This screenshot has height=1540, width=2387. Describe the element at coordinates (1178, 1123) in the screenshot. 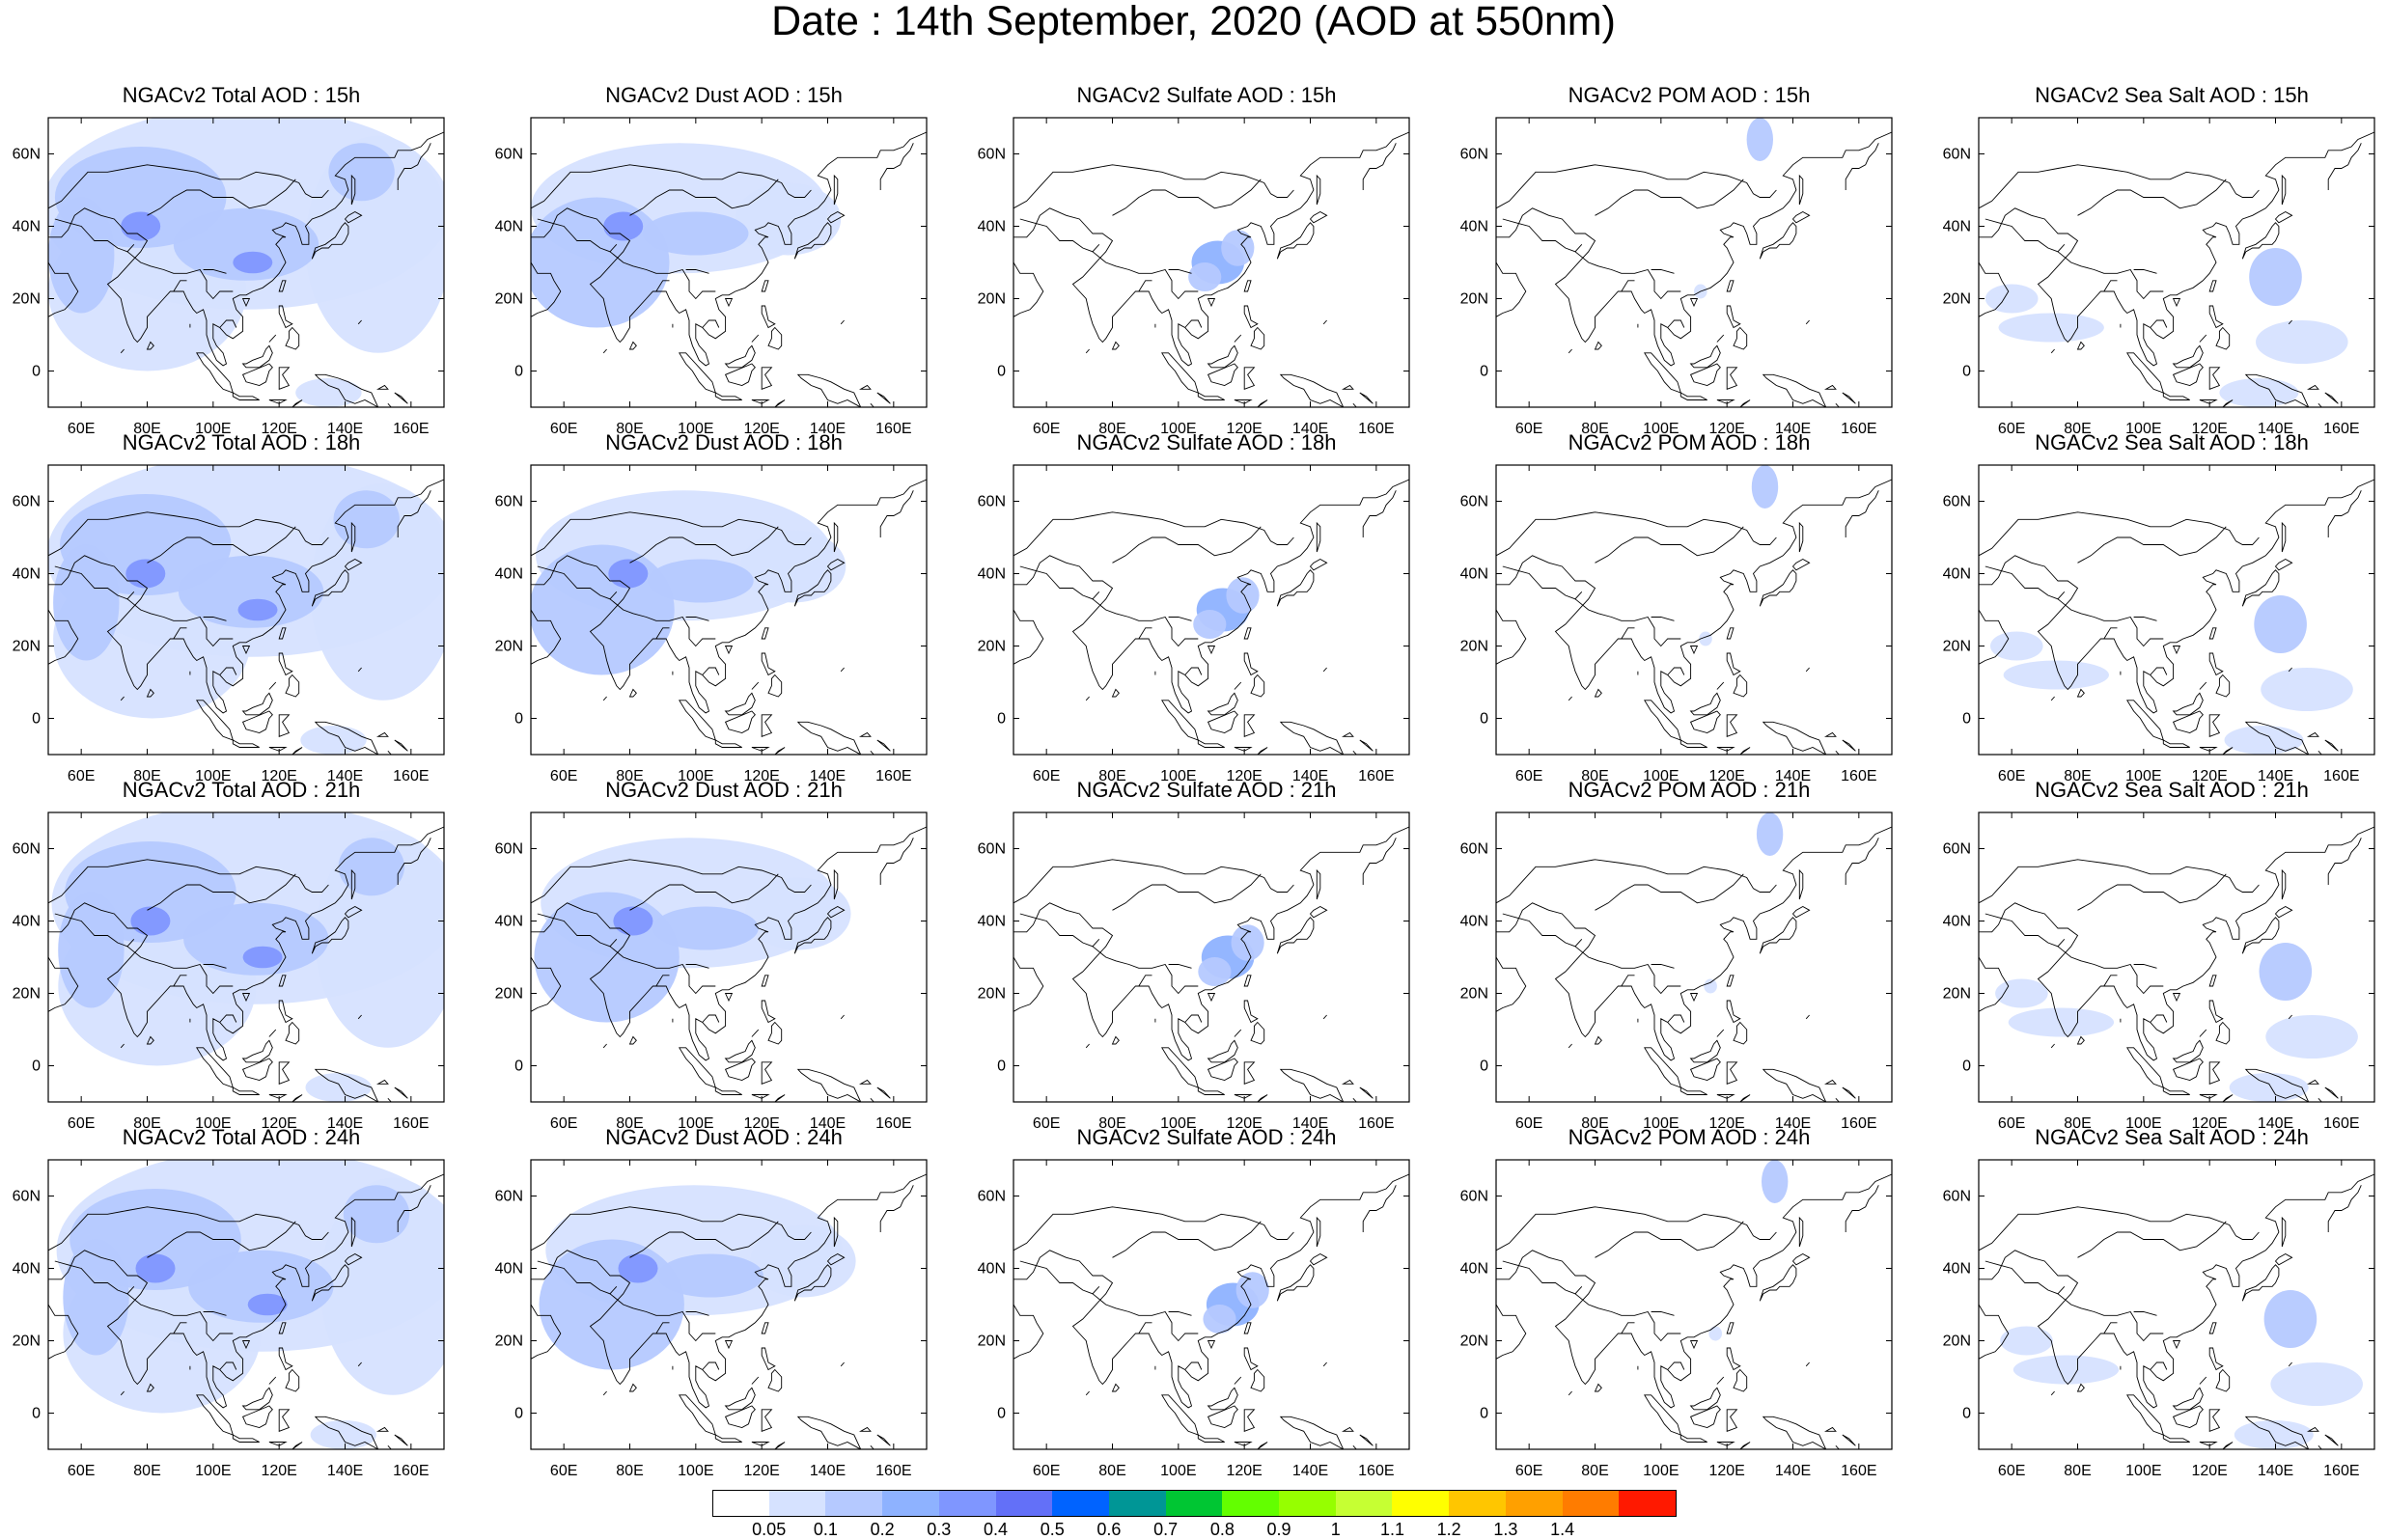

I see `lon-tick-label: 100E` at that location.